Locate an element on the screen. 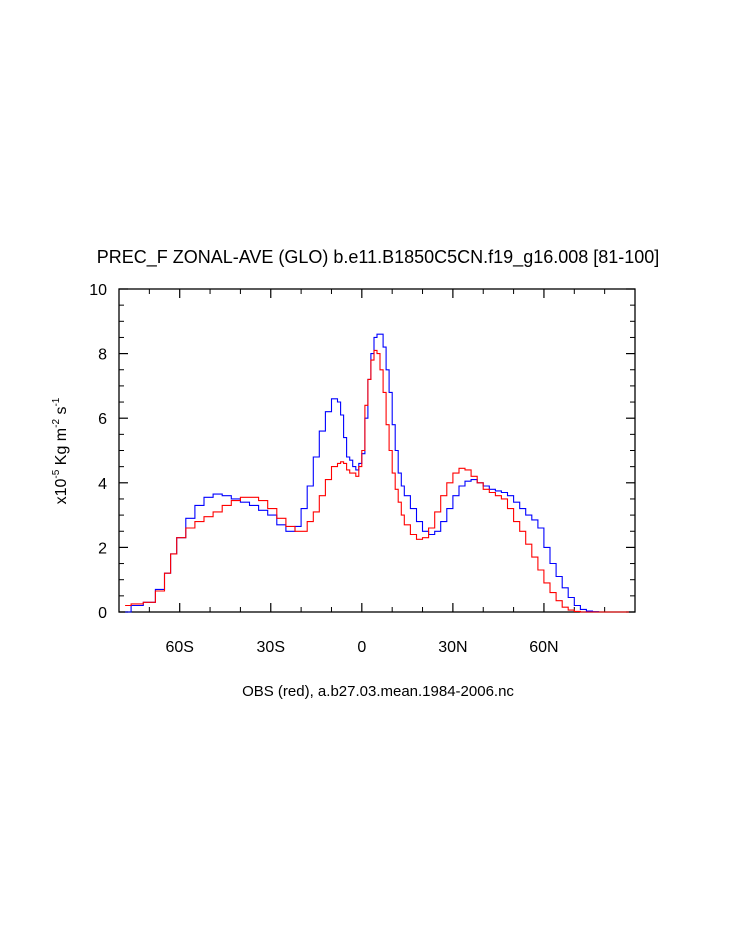 The height and width of the screenshot is (945, 733). y-axis-label-exp1: -5 is located at coordinates (56, 473).